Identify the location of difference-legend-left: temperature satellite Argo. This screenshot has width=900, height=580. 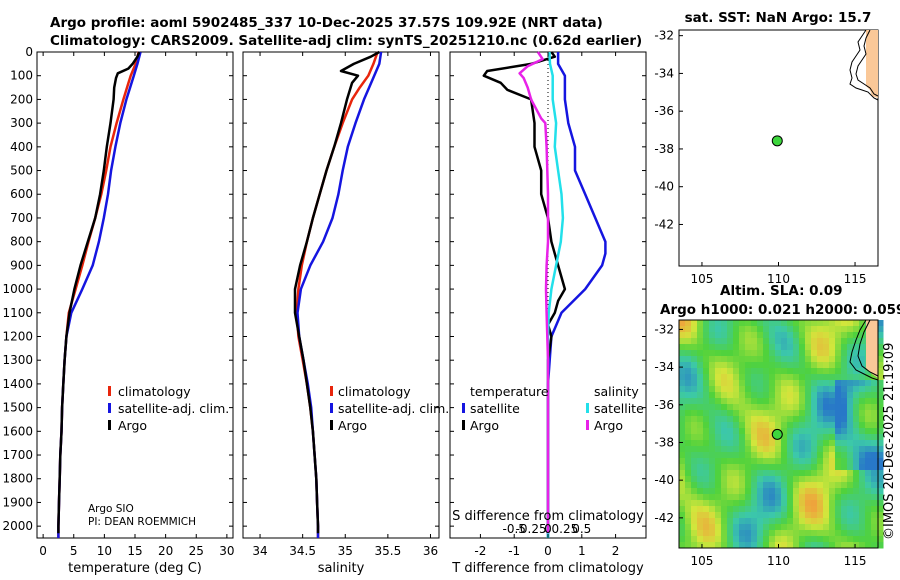
(505, 408).